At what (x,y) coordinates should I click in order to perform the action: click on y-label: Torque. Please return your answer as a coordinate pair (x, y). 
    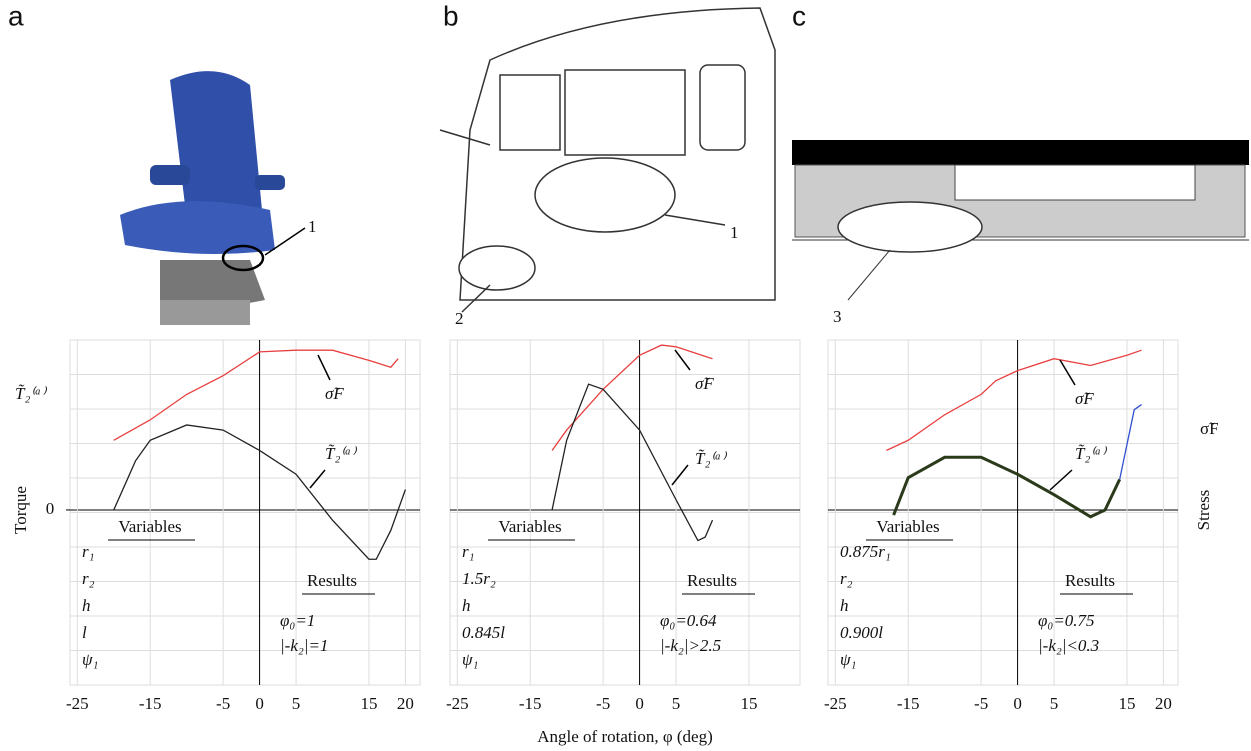
    Looking at the image, I should click on (20, 510).